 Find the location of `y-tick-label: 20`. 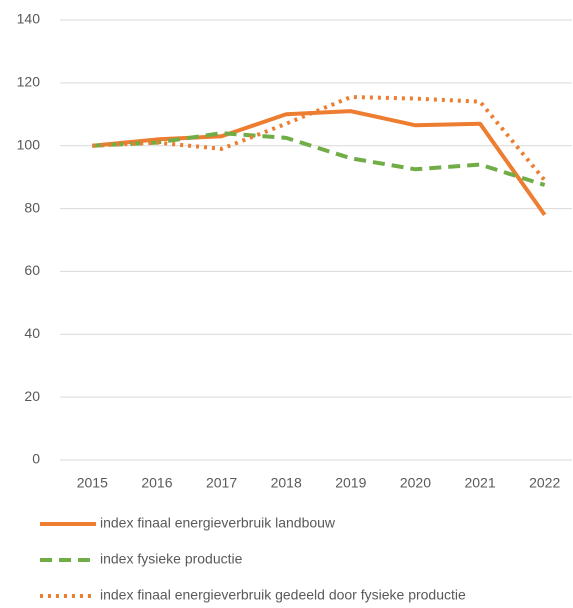

y-tick-label: 20 is located at coordinates (32, 396).